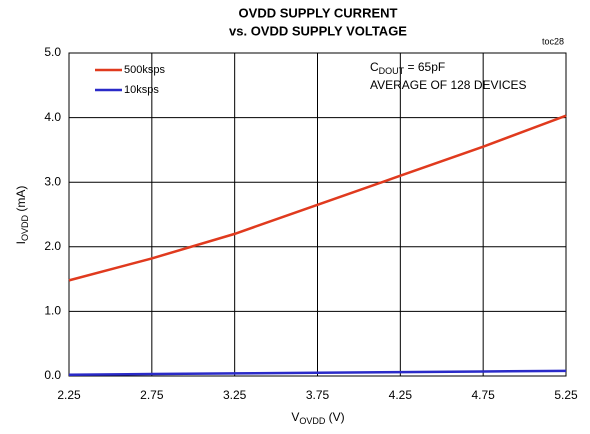 This screenshot has height=434, width=590. I want to click on y-tick-label: 1.0, so click(52, 311).